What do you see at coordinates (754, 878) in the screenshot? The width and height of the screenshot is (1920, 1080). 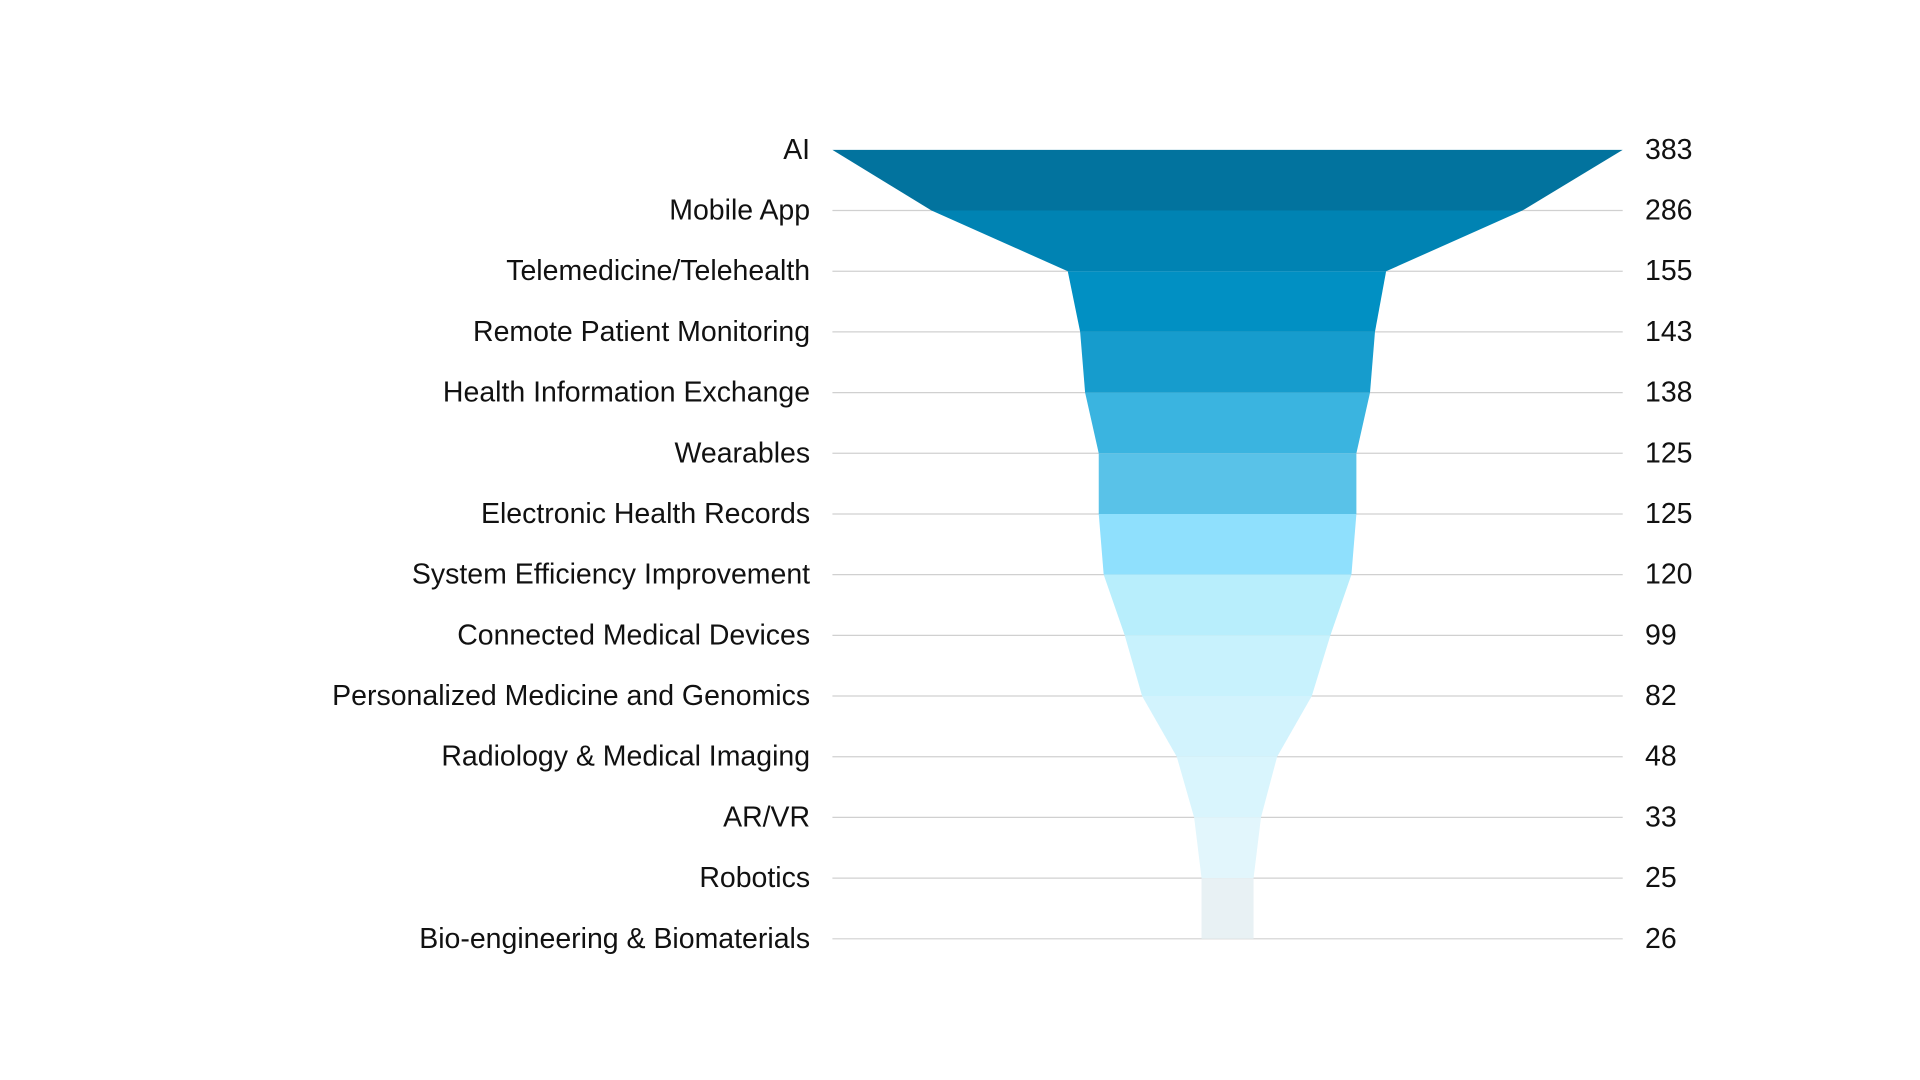 I see `category-label: Robotics` at bounding box center [754, 878].